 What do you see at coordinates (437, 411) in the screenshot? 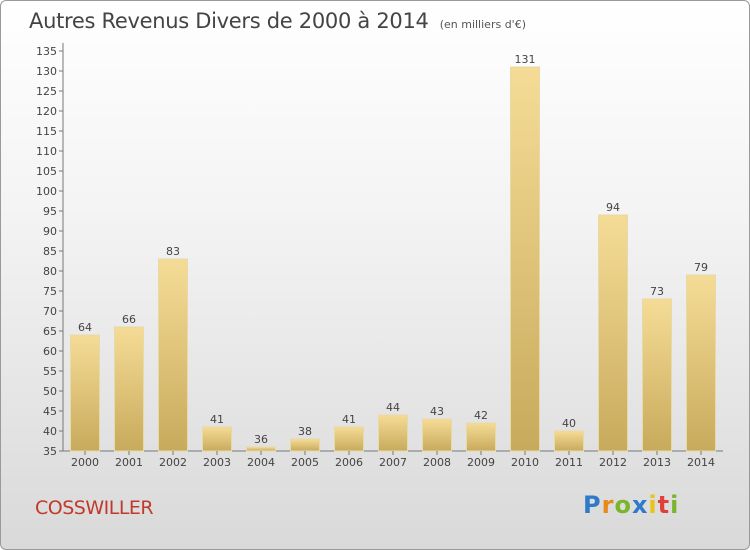
I see `data-label: 43` at bounding box center [437, 411].